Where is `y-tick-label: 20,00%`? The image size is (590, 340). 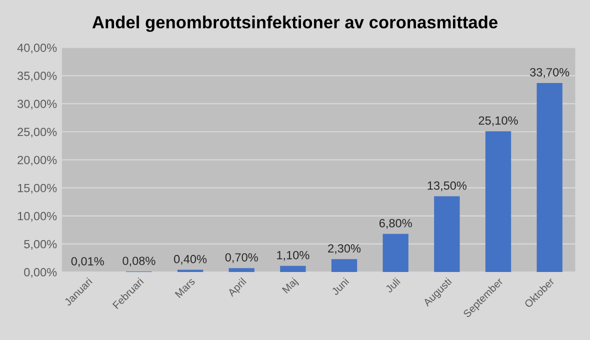 y-tick-label: 20,00% is located at coordinates (37, 161).